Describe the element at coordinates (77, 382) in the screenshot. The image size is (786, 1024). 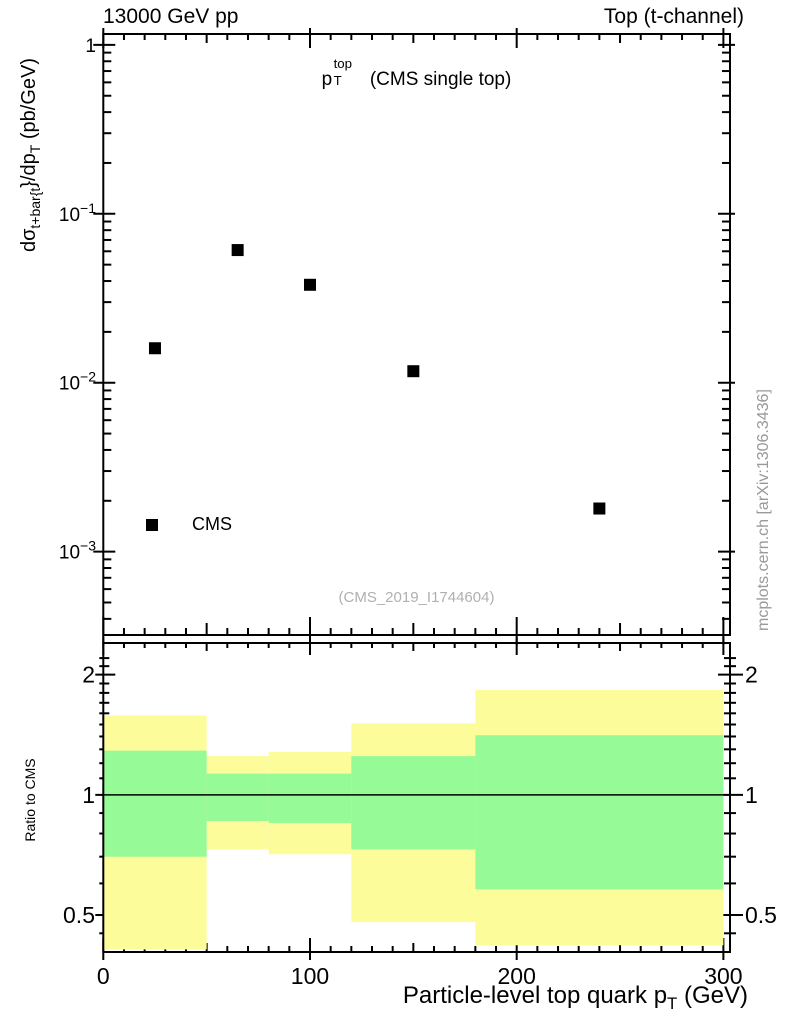
I see `svg-text: 10⁻²` at that location.